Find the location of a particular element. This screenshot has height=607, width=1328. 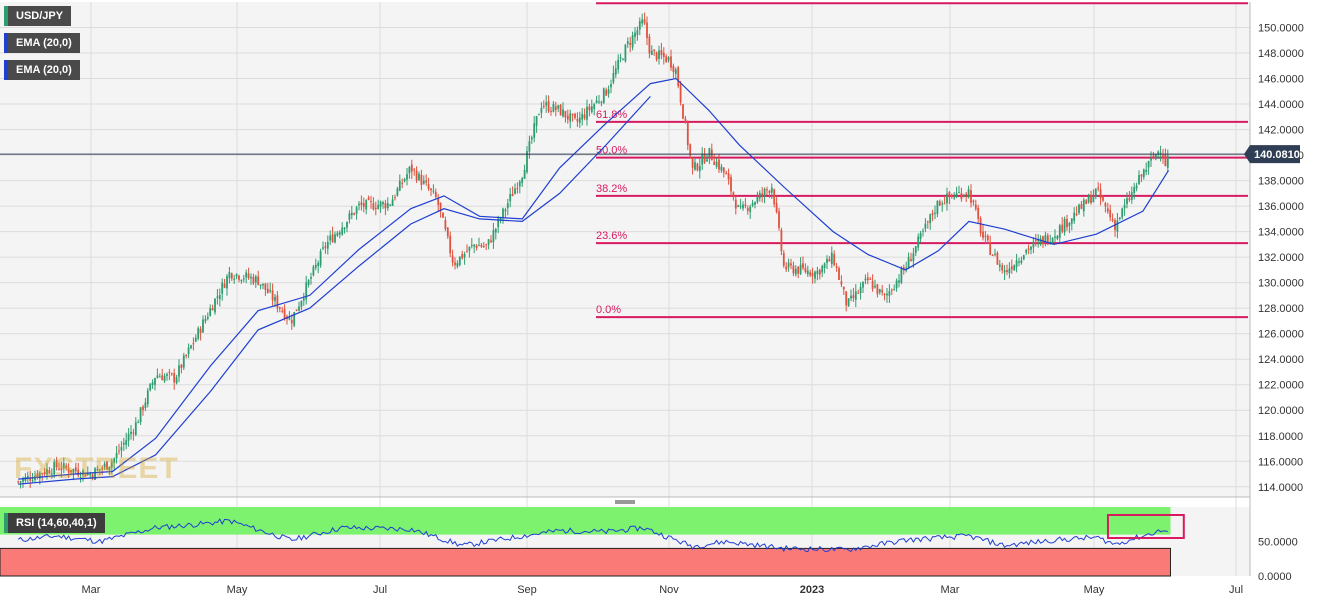

price-tick-label: 142.0000 is located at coordinates (1281, 131).